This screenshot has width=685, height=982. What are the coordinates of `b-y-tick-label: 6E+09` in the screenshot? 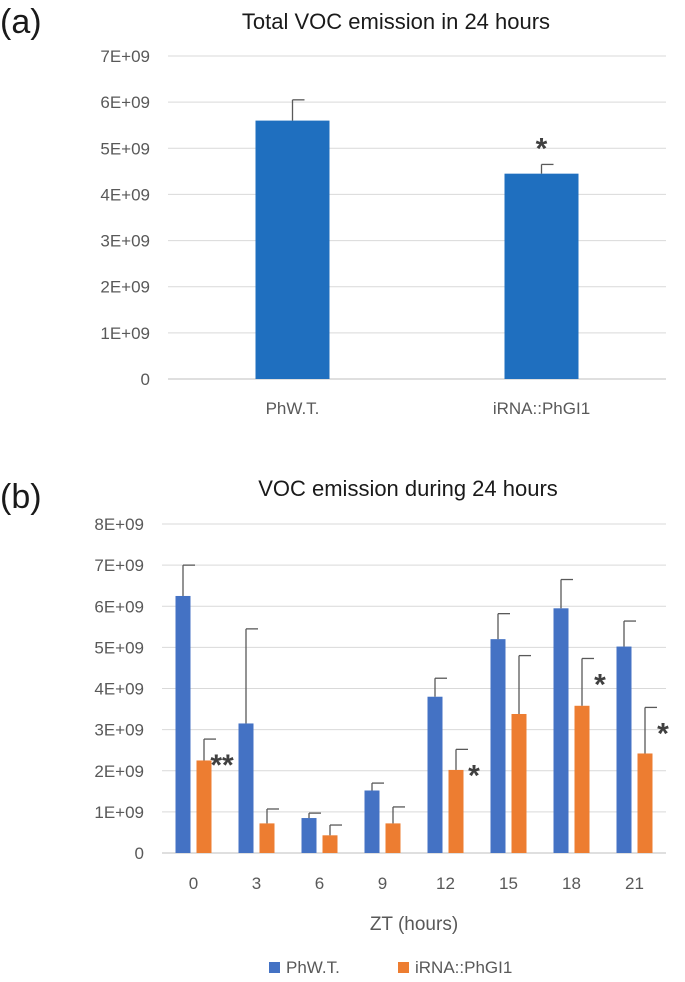 It's located at (119, 606).